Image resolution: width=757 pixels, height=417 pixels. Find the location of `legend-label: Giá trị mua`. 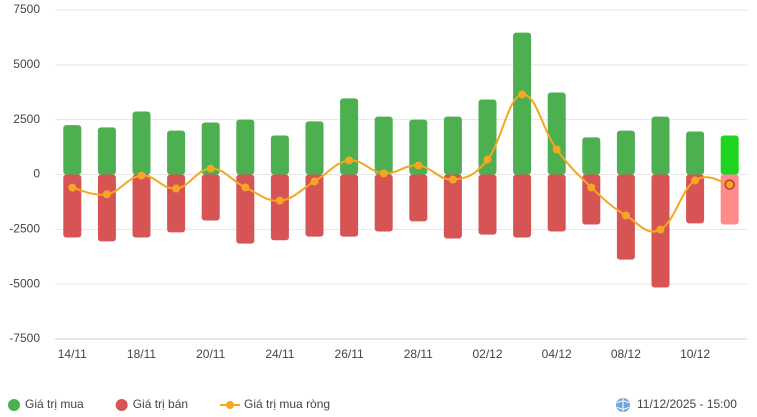

legend-label: Giá trị mua is located at coordinates (54, 404).